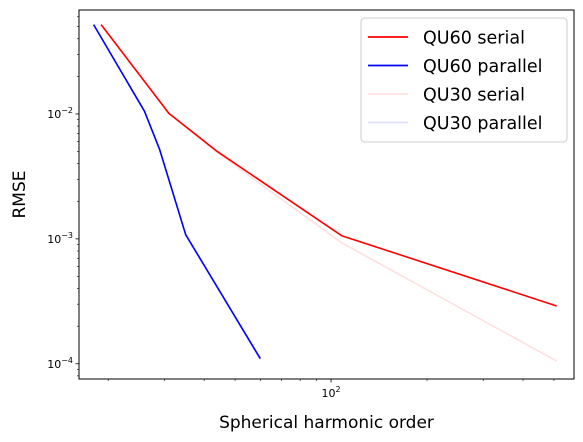  Describe the element at coordinates (331, 392) in the screenshot. I see `x-tick-label: 102` at that location.